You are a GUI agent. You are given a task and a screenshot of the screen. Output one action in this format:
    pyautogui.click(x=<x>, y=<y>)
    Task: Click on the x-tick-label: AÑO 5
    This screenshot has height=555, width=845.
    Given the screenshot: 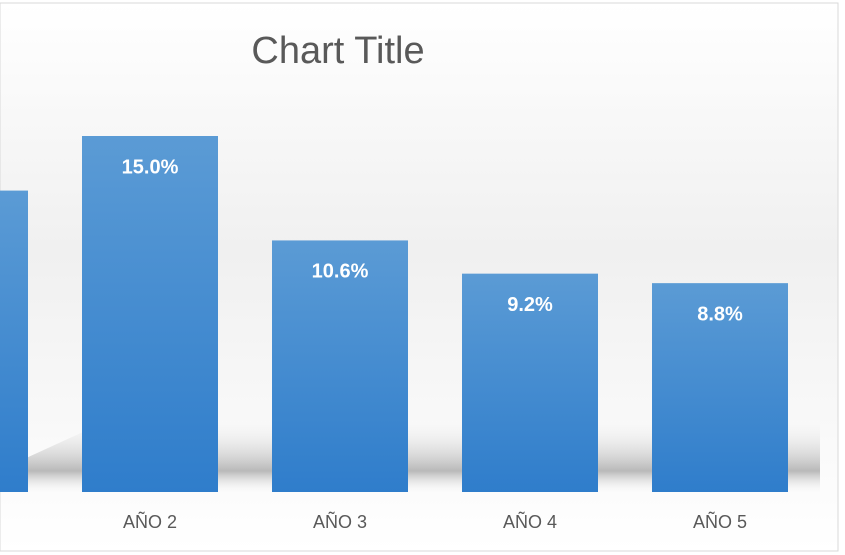 What is the action you would take?
    pyautogui.click(x=720, y=521)
    